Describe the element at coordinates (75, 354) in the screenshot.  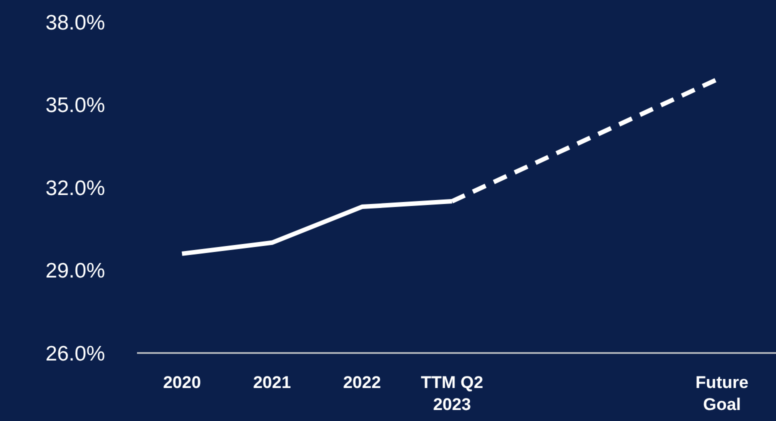
I see `y-tick-label: 26.0%` at that location.